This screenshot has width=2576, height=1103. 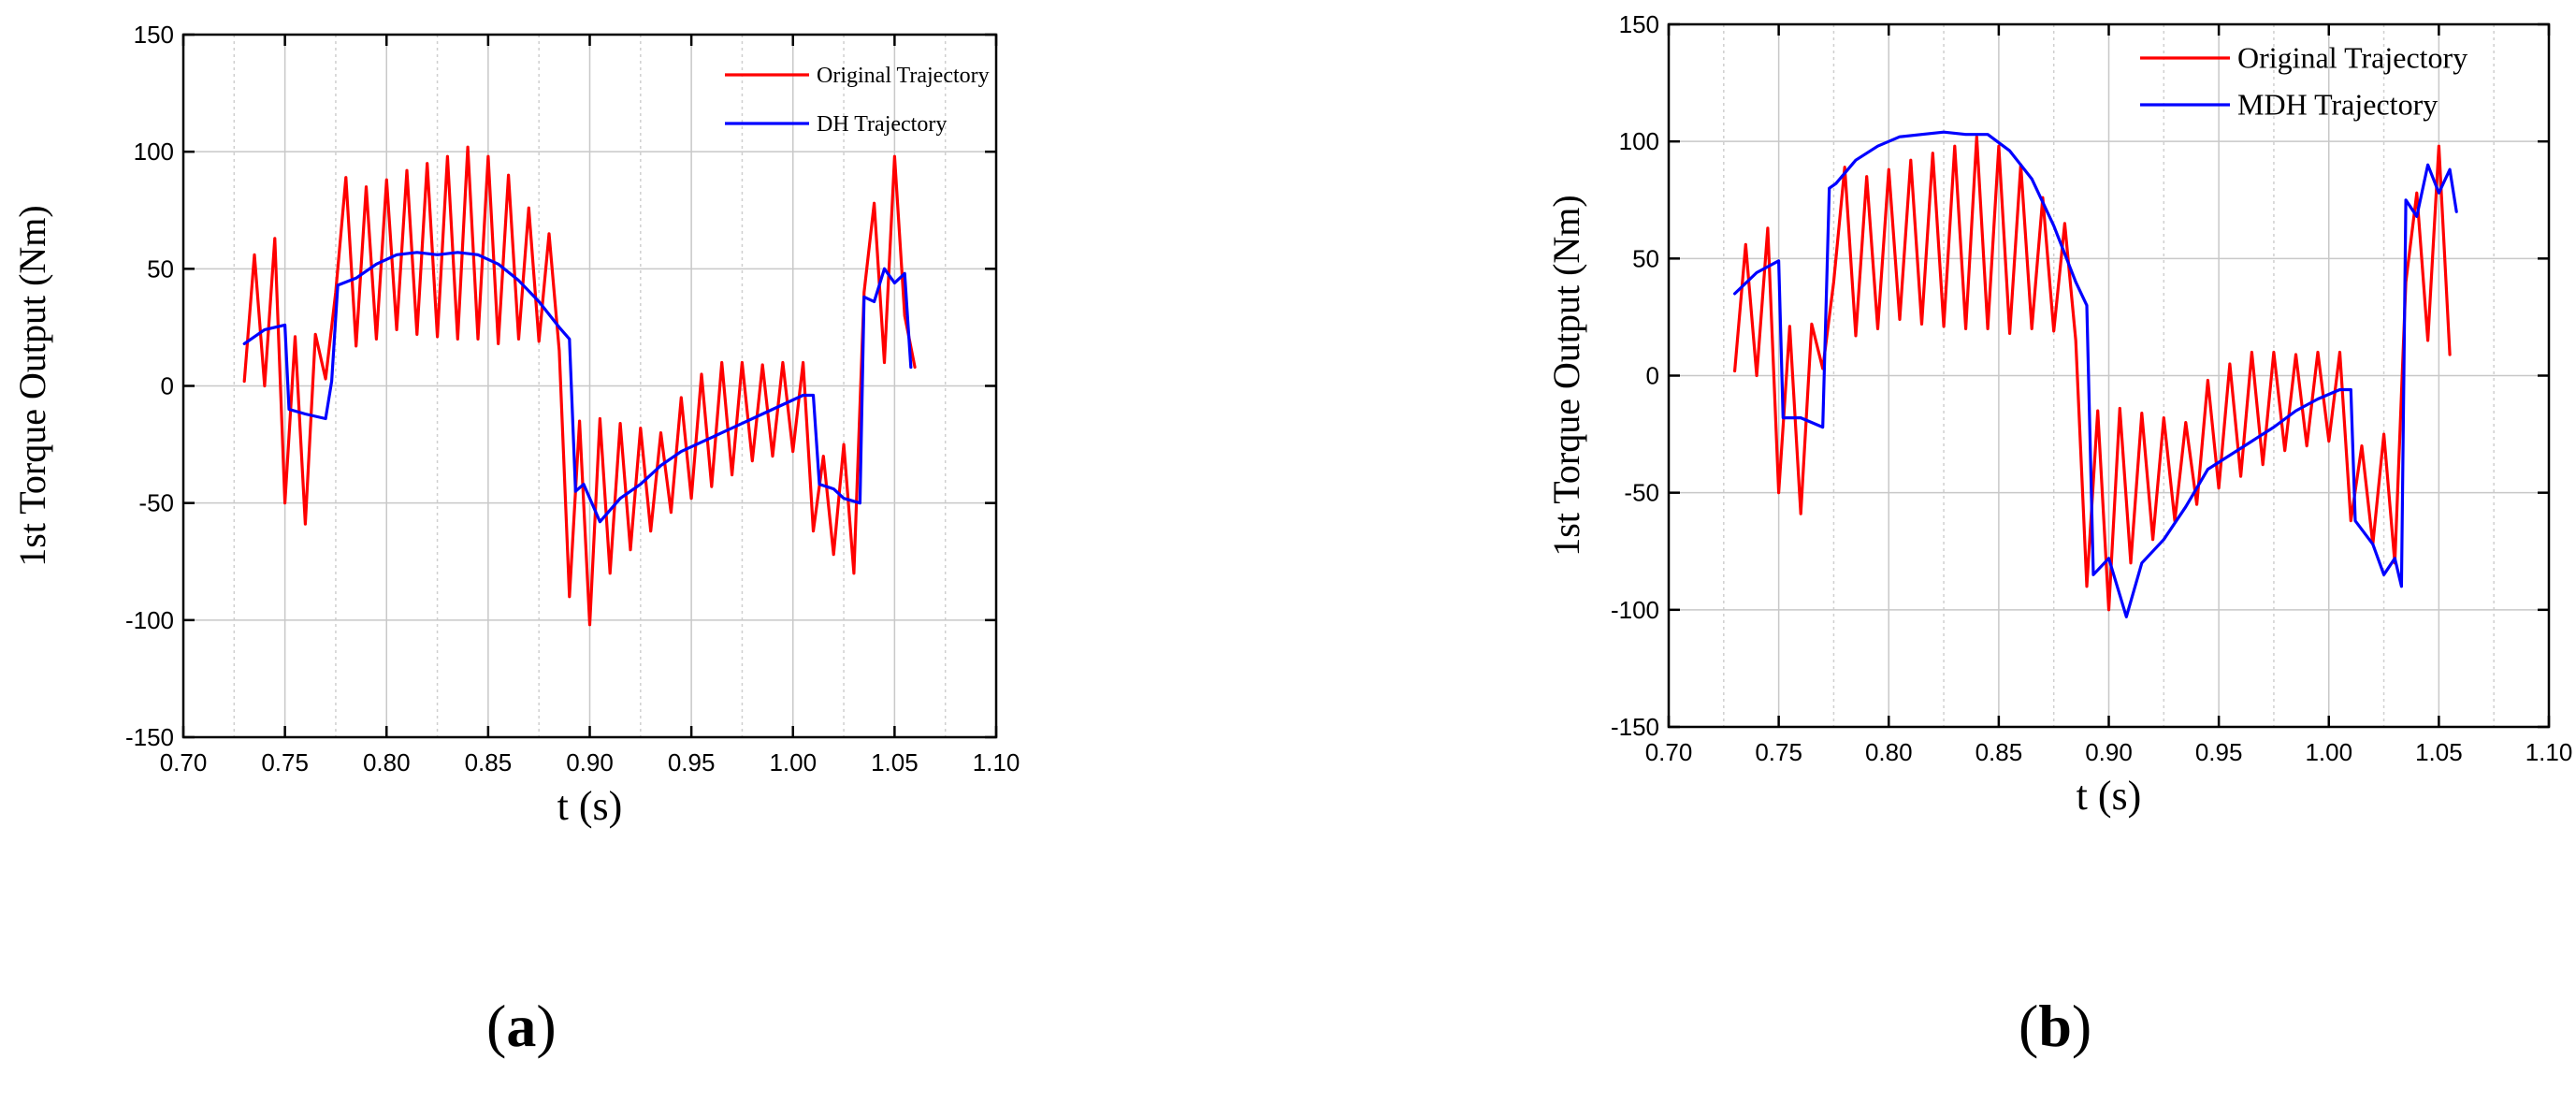 I want to click on panel-label-b-letter: b, so click(x=2055, y=1026).